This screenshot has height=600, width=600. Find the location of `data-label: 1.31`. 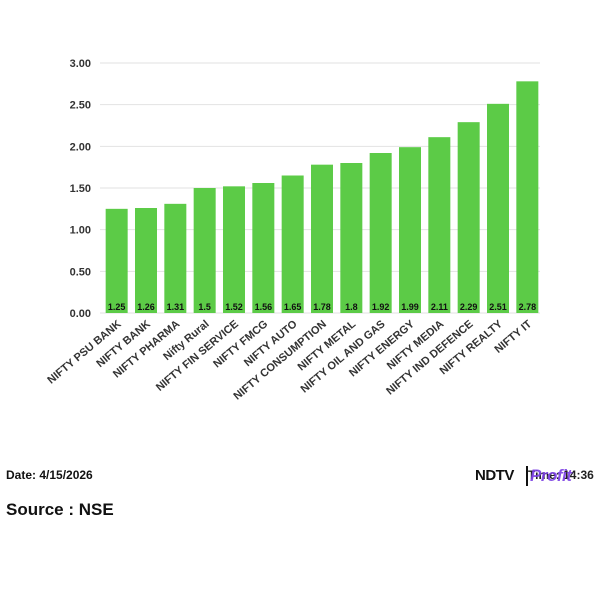

data-label: 1.31 is located at coordinates (176, 307).